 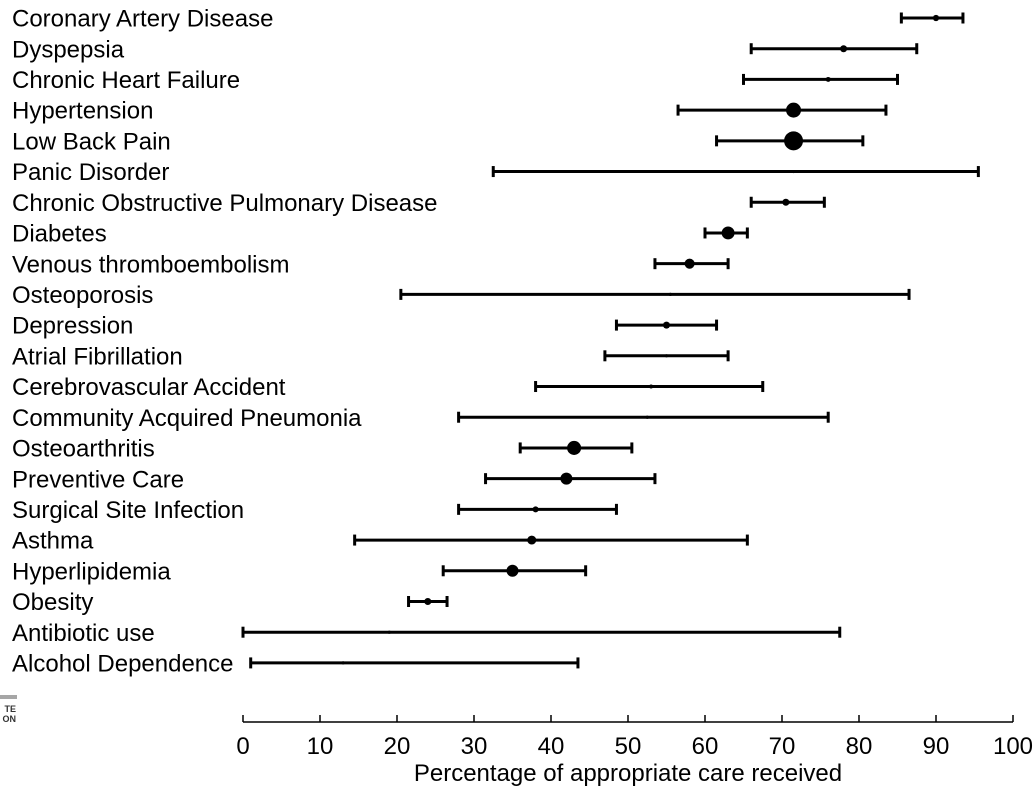 I want to click on logo-bar, so click(x=8, y=697).